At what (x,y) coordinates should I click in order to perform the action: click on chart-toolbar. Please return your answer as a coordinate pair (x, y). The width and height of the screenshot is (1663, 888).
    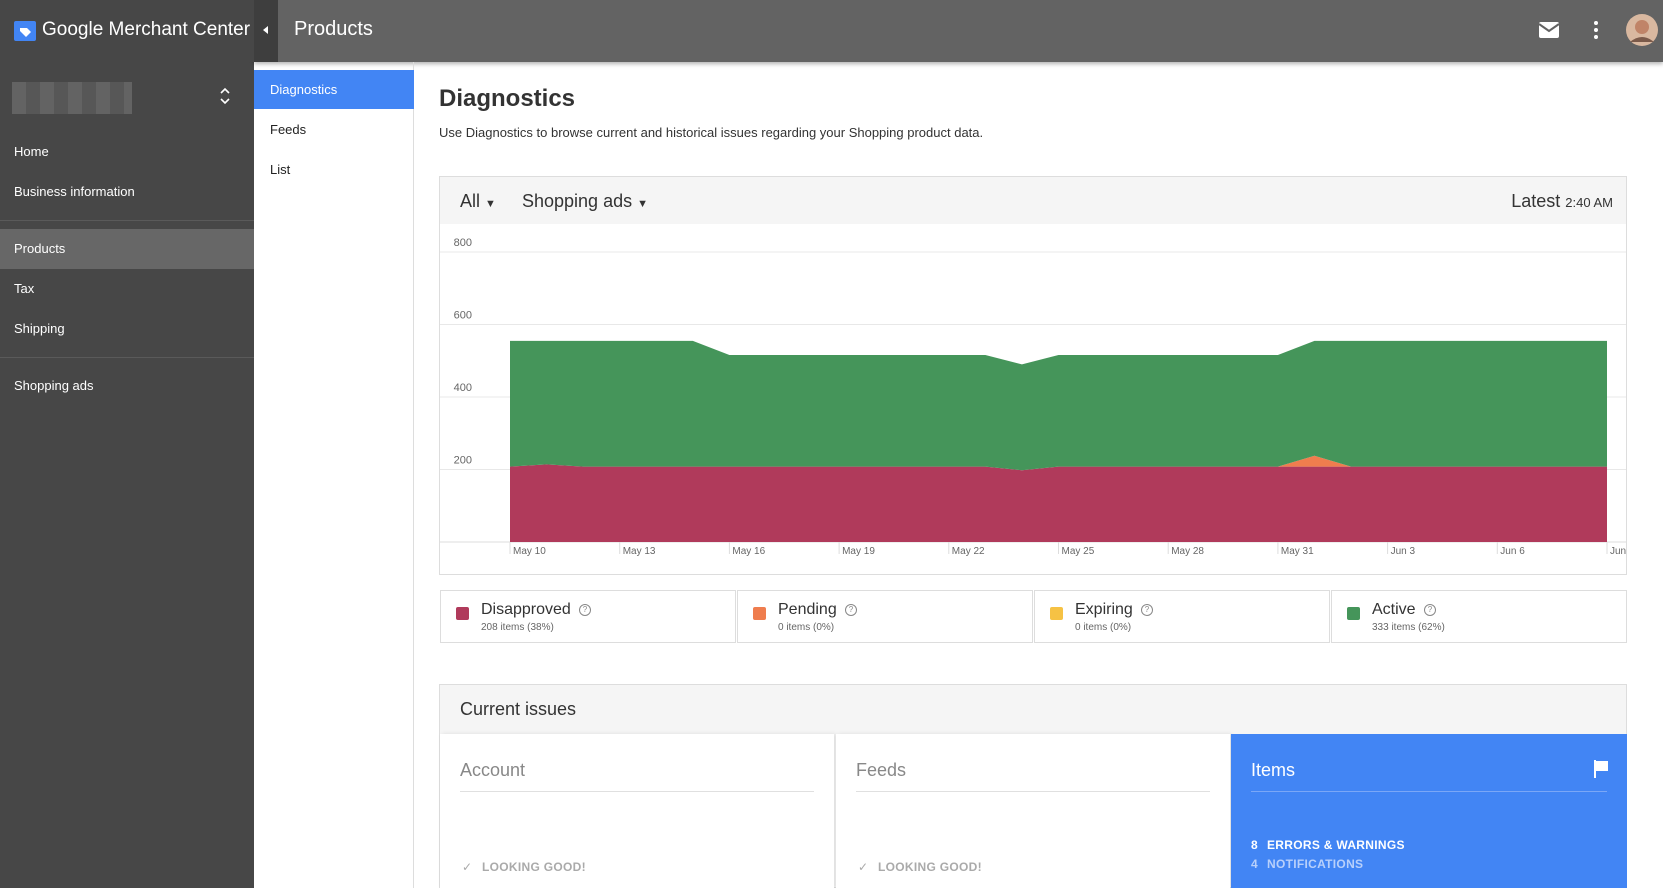
    Looking at the image, I should click on (1033, 200).